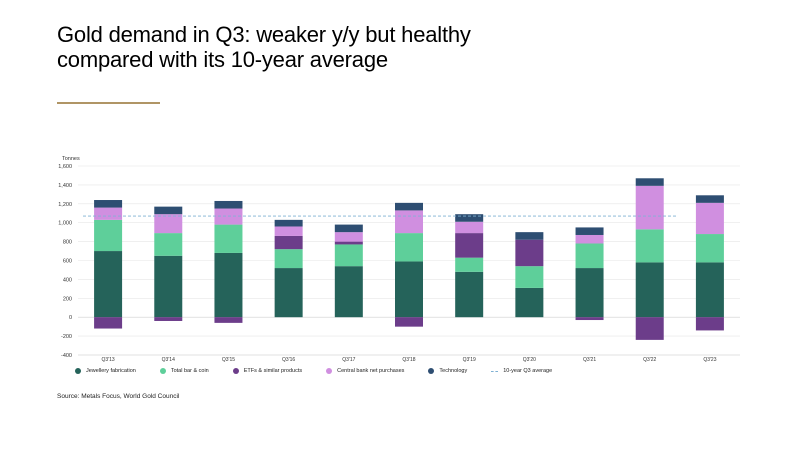 The height and width of the screenshot is (455, 800). I want to click on y-tick-label: -400, so click(66, 356).